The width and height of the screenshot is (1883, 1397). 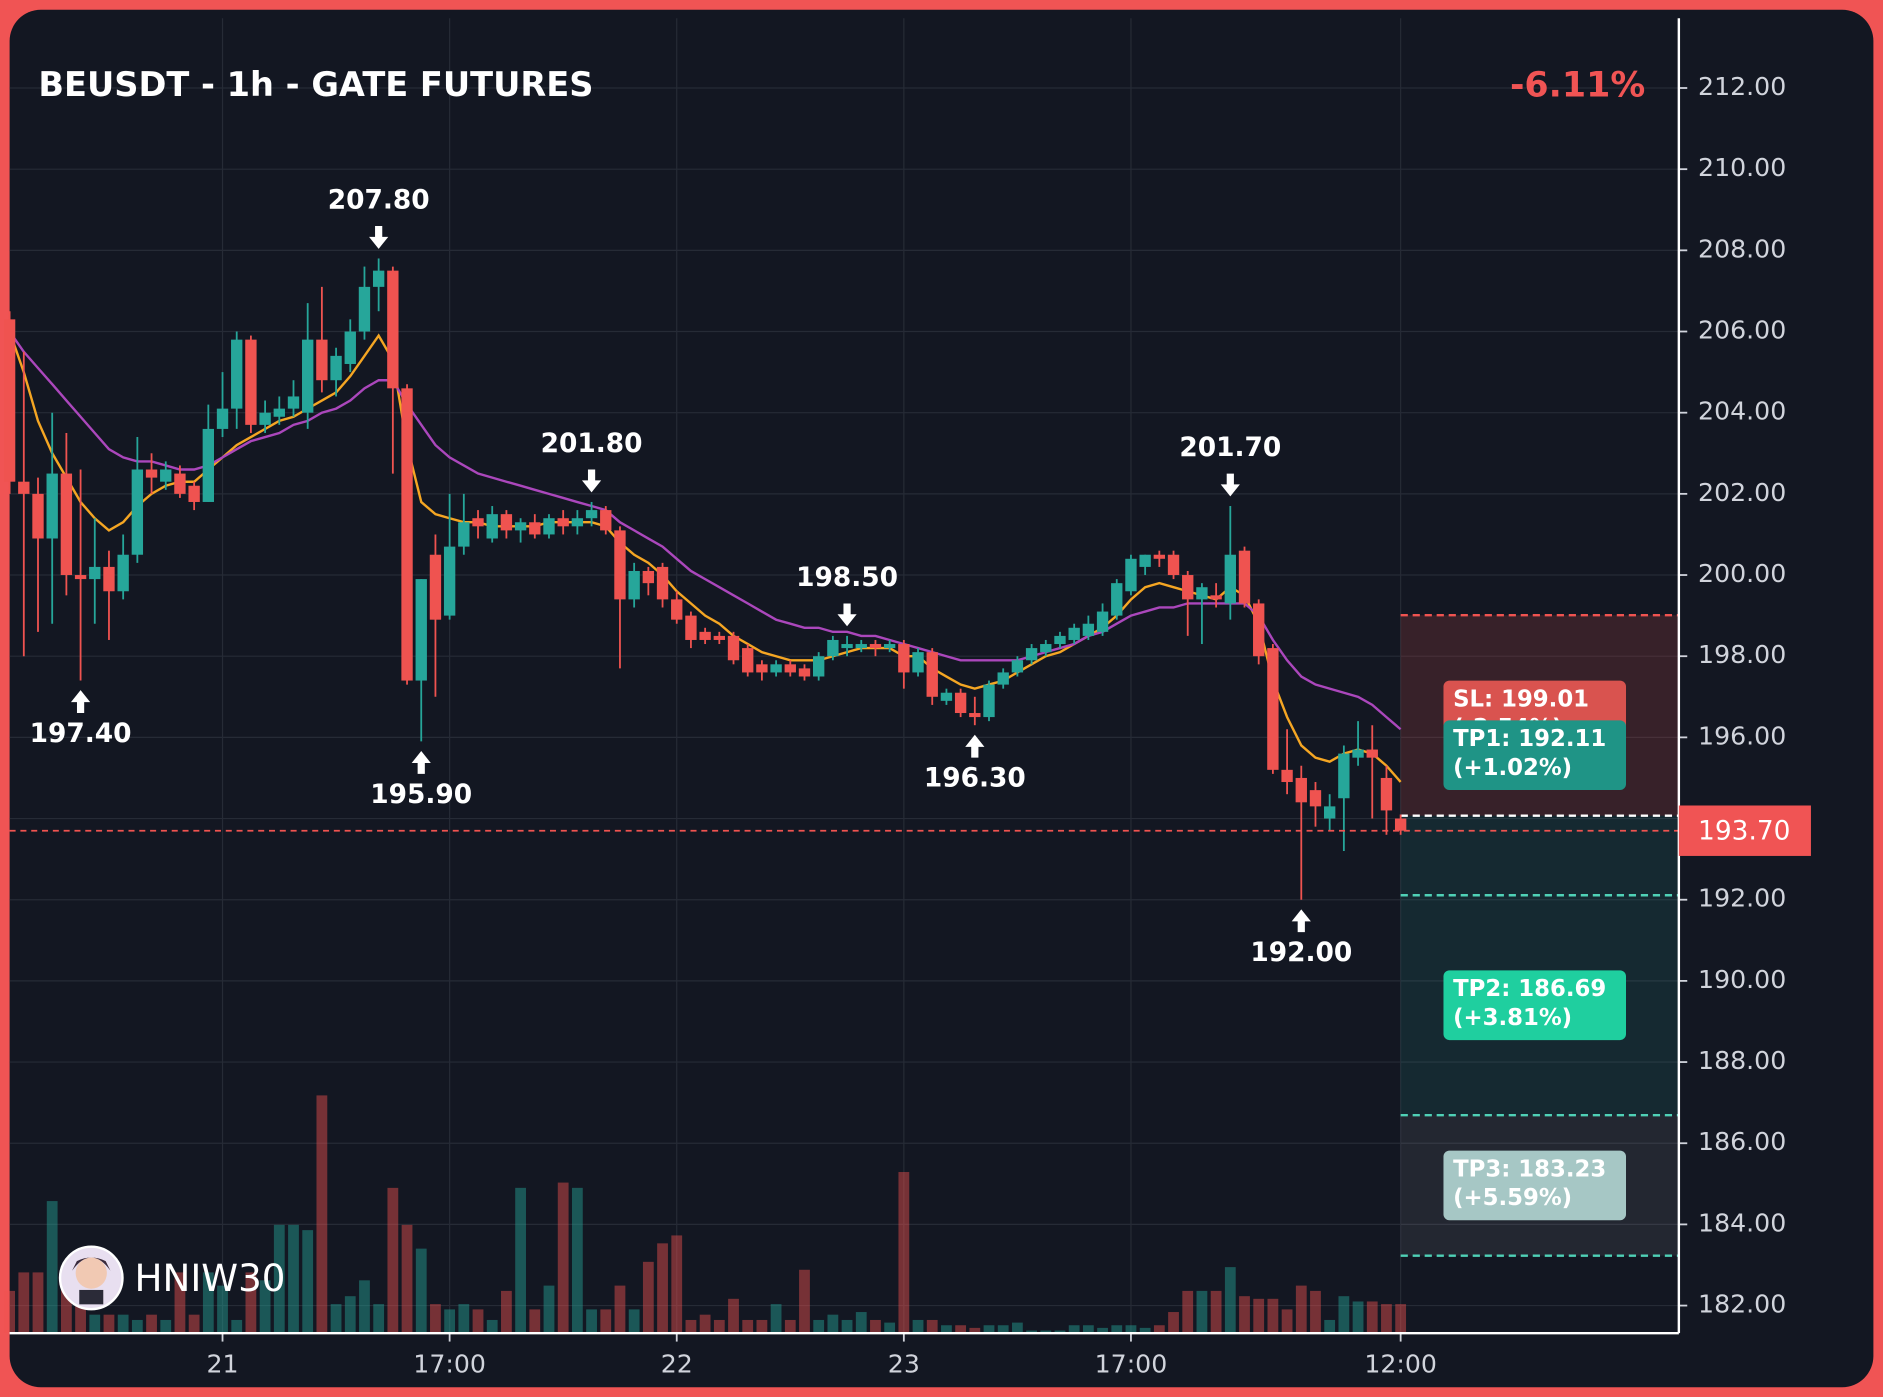 I want to click on chart-title: BEUSDT - 1h - GATE FUTURES, so click(x=315, y=84).